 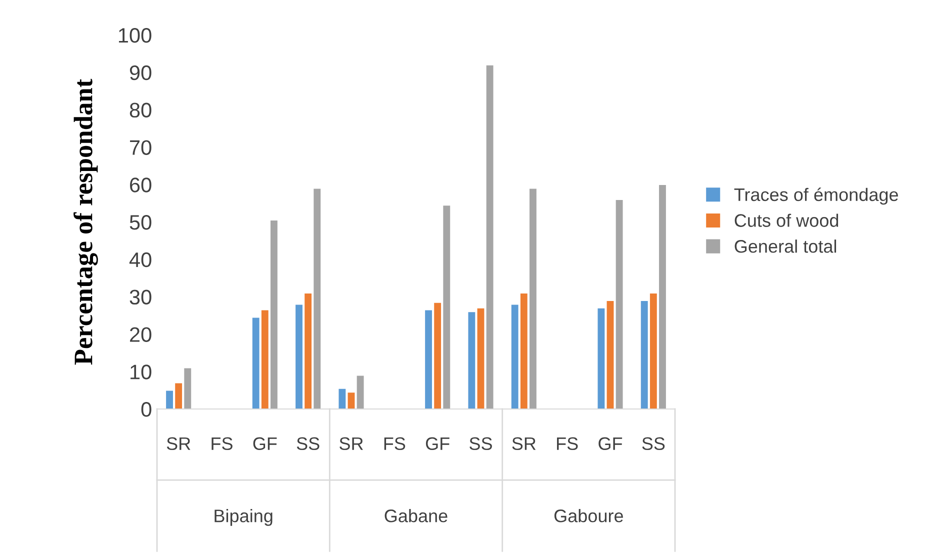 What do you see at coordinates (141, 147) in the screenshot?
I see `y-tick-label: 70` at bounding box center [141, 147].